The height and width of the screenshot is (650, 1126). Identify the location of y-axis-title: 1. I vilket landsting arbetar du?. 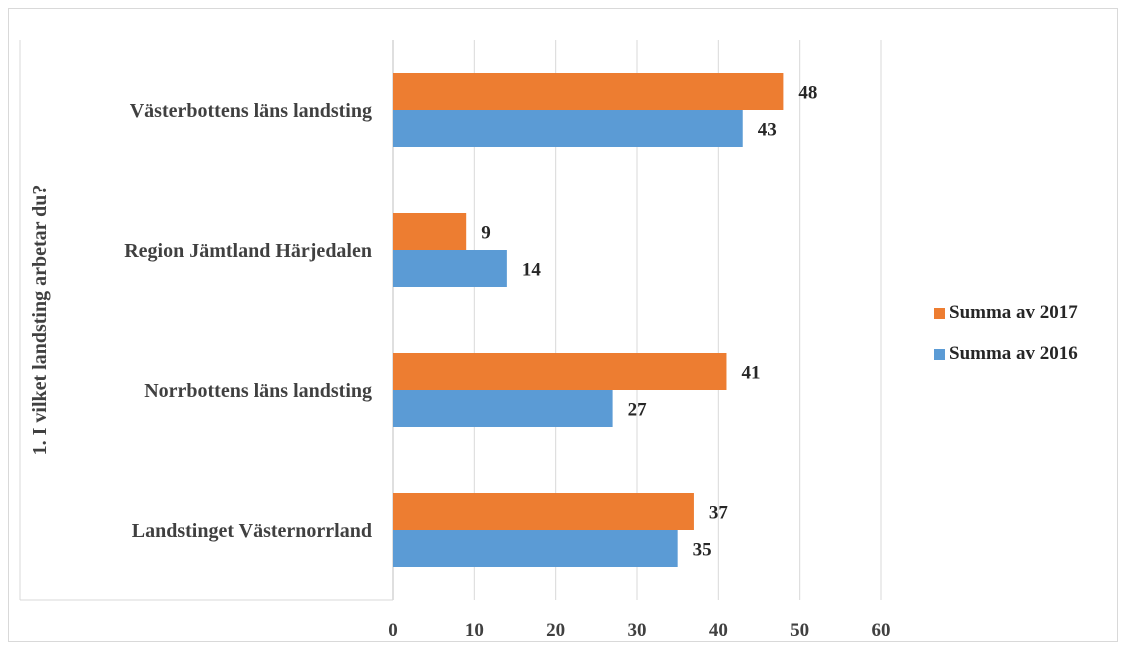
(40, 320).